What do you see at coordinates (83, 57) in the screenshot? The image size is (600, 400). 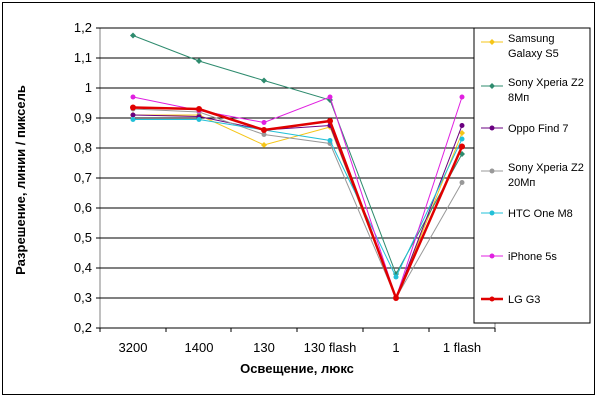 I see `y-tick-label: 1,1` at bounding box center [83, 57].